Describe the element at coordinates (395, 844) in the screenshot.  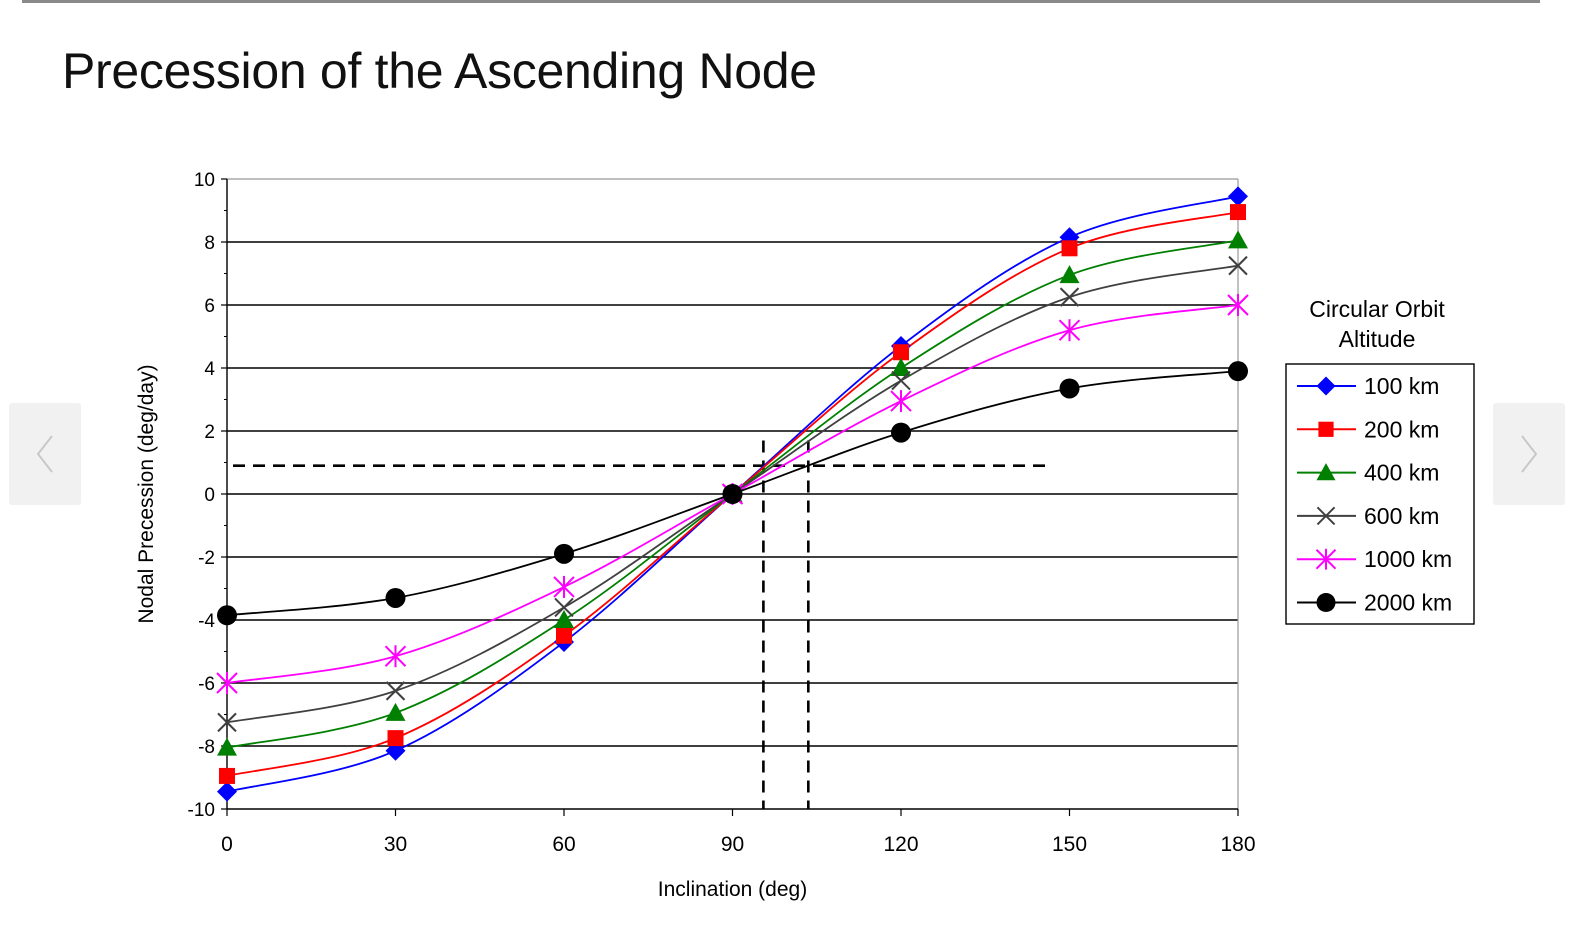
I see `x-tick-label: 30` at that location.